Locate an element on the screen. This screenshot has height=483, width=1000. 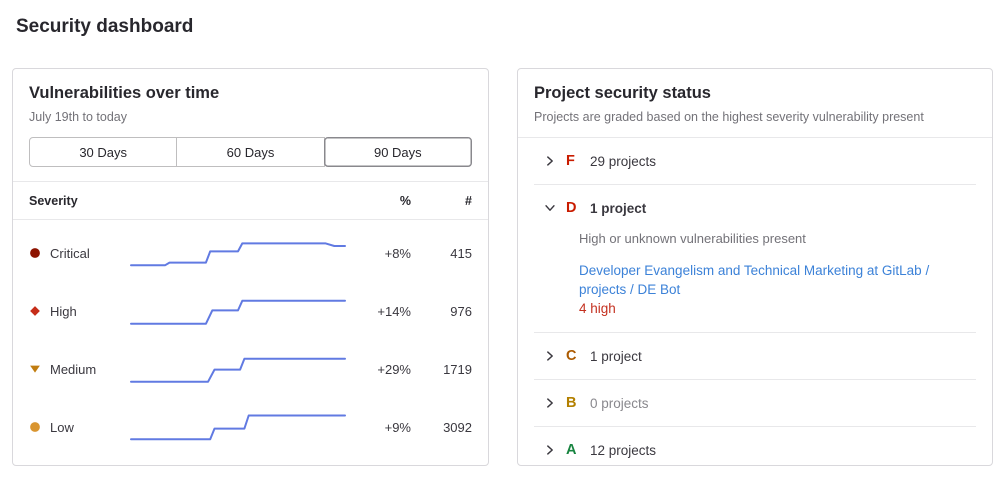
grade-b-project-count: 0 projects is located at coordinates (619, 403).